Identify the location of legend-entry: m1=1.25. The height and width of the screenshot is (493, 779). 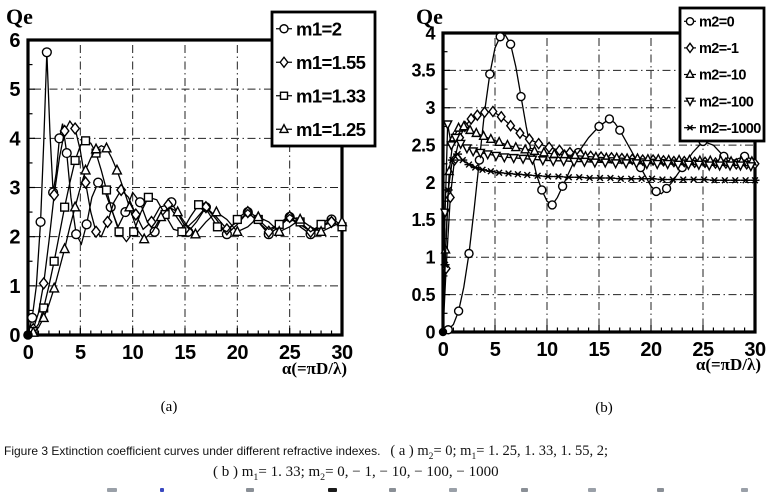
(331, 129).